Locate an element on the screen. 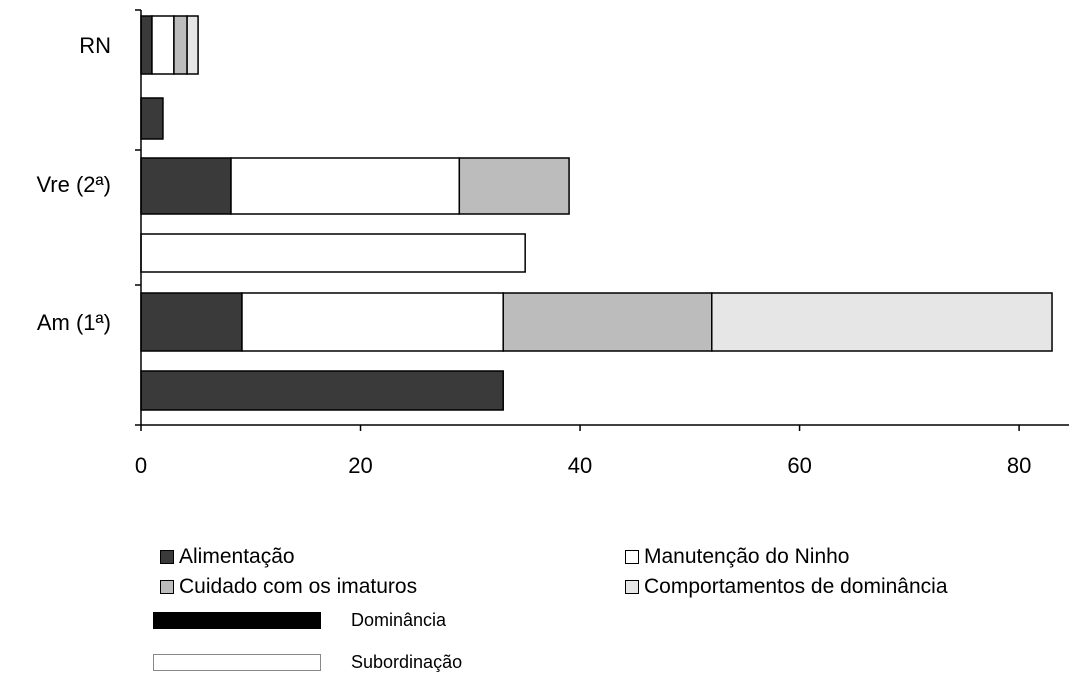  x-tick-label-40: 40 is located at coordinates (580, 465).